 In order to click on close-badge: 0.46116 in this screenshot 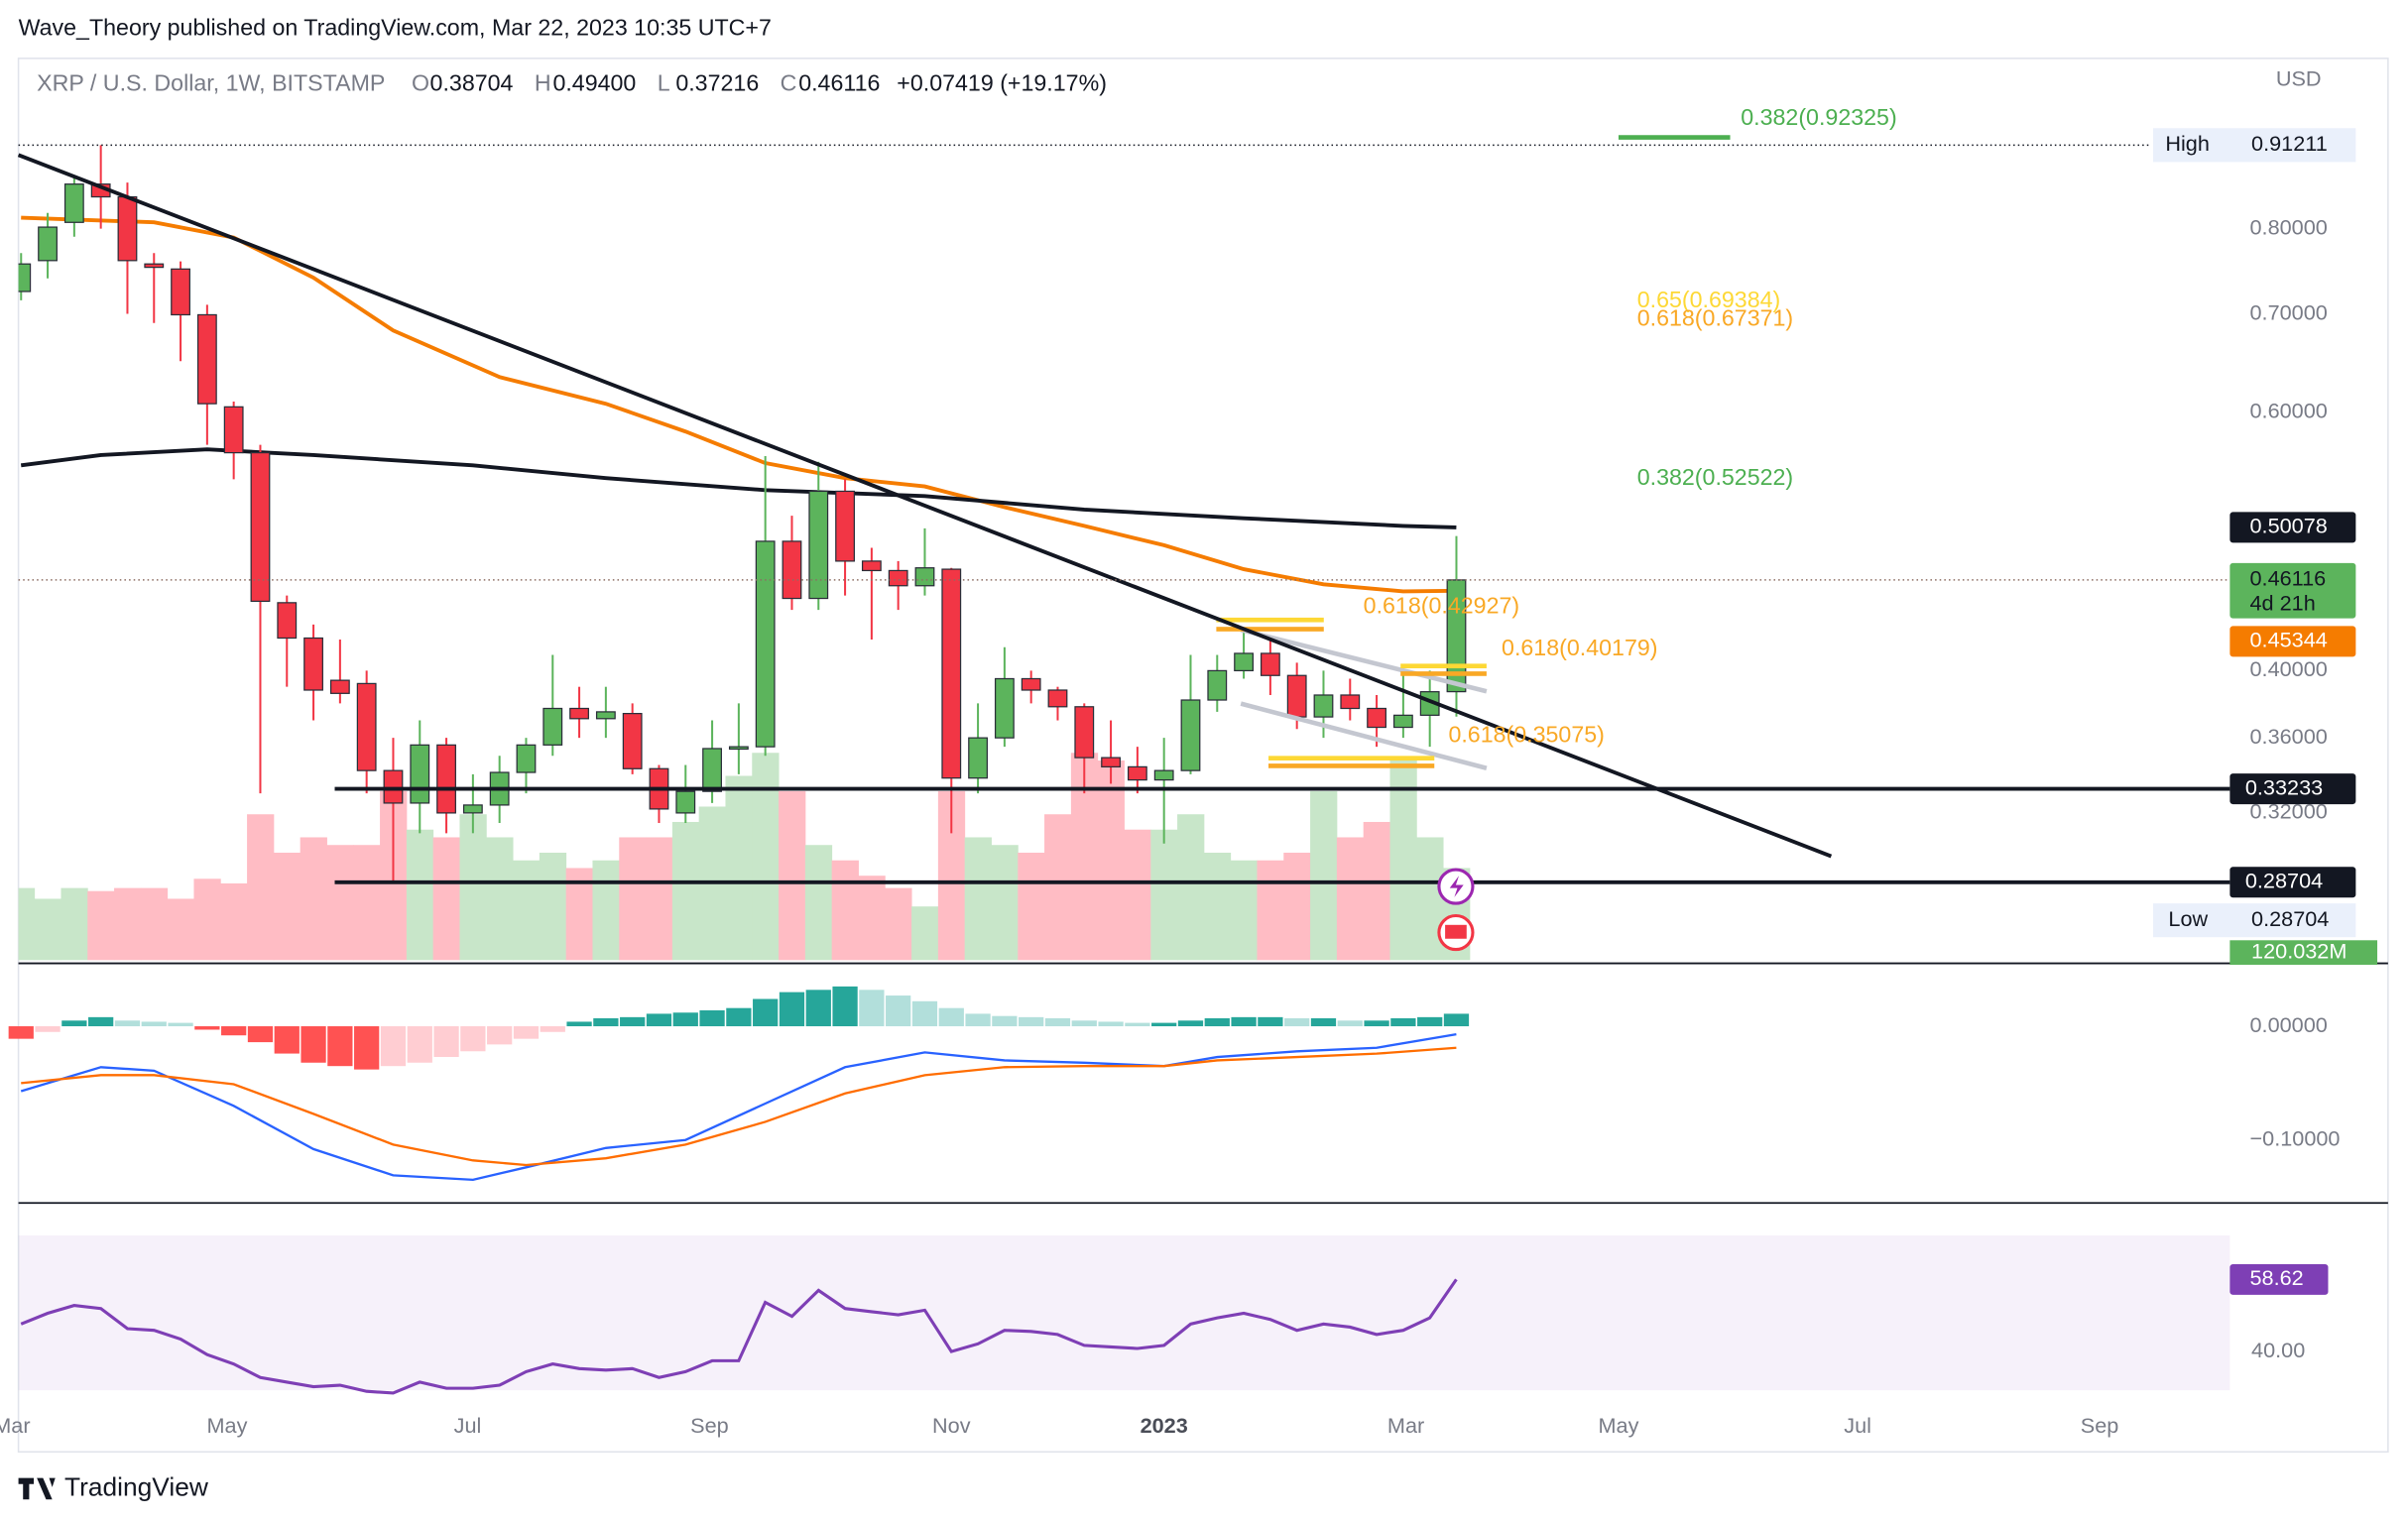, I will do `click(2289, 578)`.